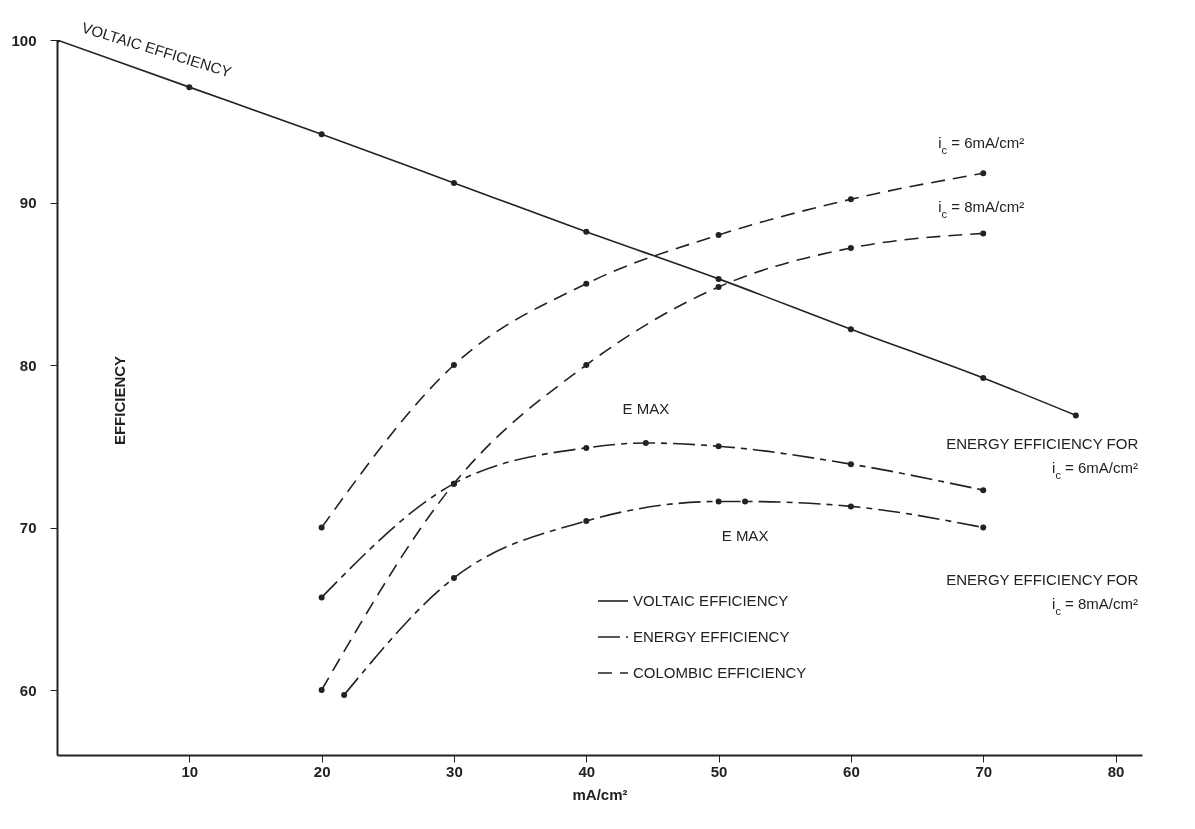  I want to click on y-tick-label: 70, so click(28, 527).